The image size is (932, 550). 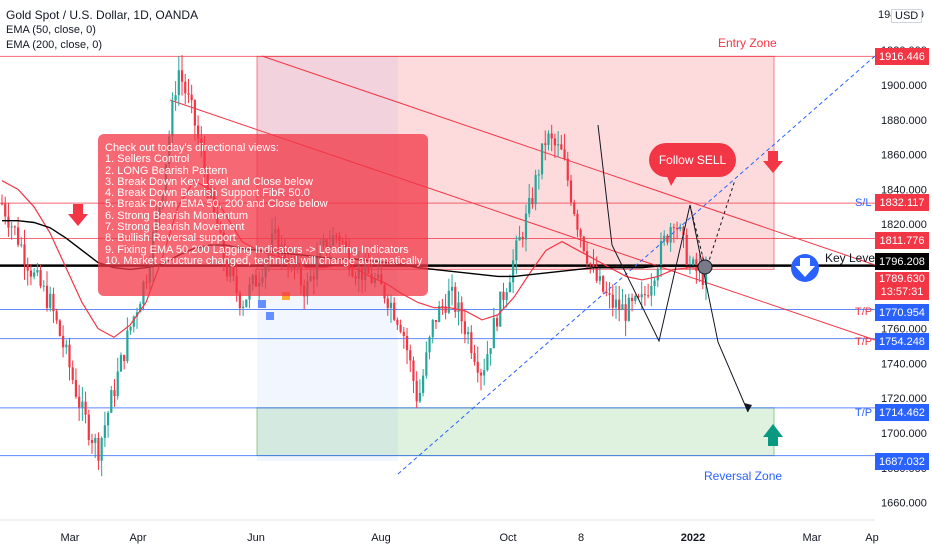 I want to click on y-tick-label: 1900.000, so click(x=904, y=86).